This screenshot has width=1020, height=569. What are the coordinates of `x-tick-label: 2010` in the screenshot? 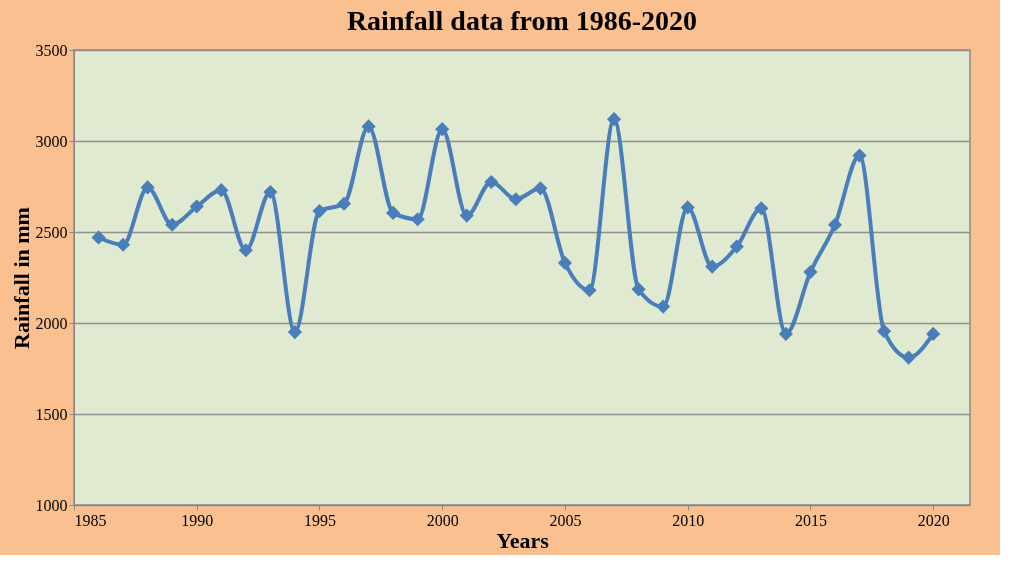 It's located at (688, 520).